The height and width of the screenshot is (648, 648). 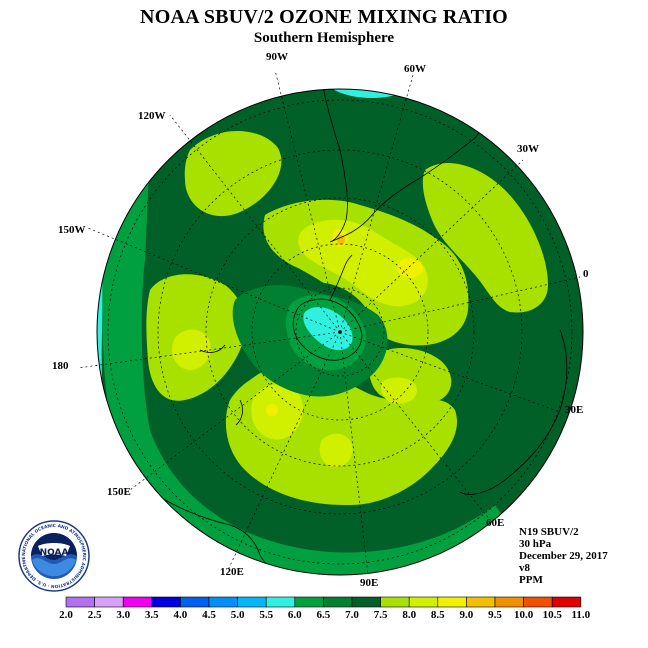 I want to click on colorbar-swatch-yellow, so click(x=452, y=602).